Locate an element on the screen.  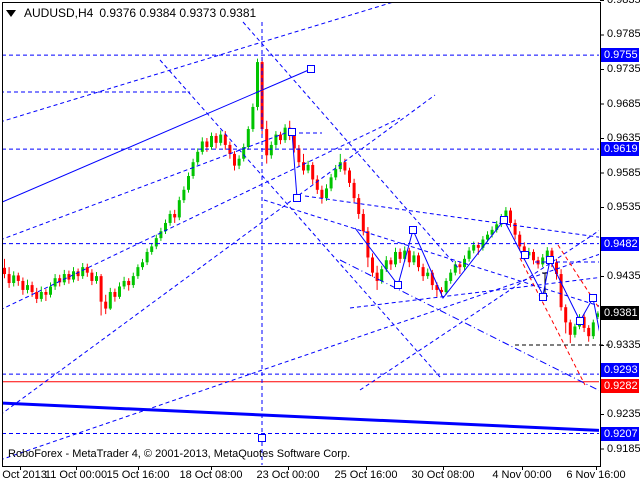
time-axis-label: 6 Nov 16:00 is located at coordinates (596, 474).